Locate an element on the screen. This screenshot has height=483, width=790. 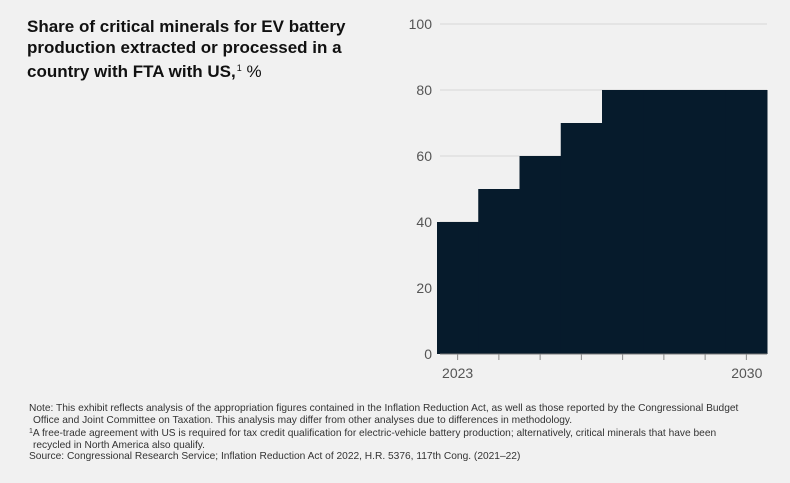
y-tick-label-100: 100 is located at coordinates (421, 24).